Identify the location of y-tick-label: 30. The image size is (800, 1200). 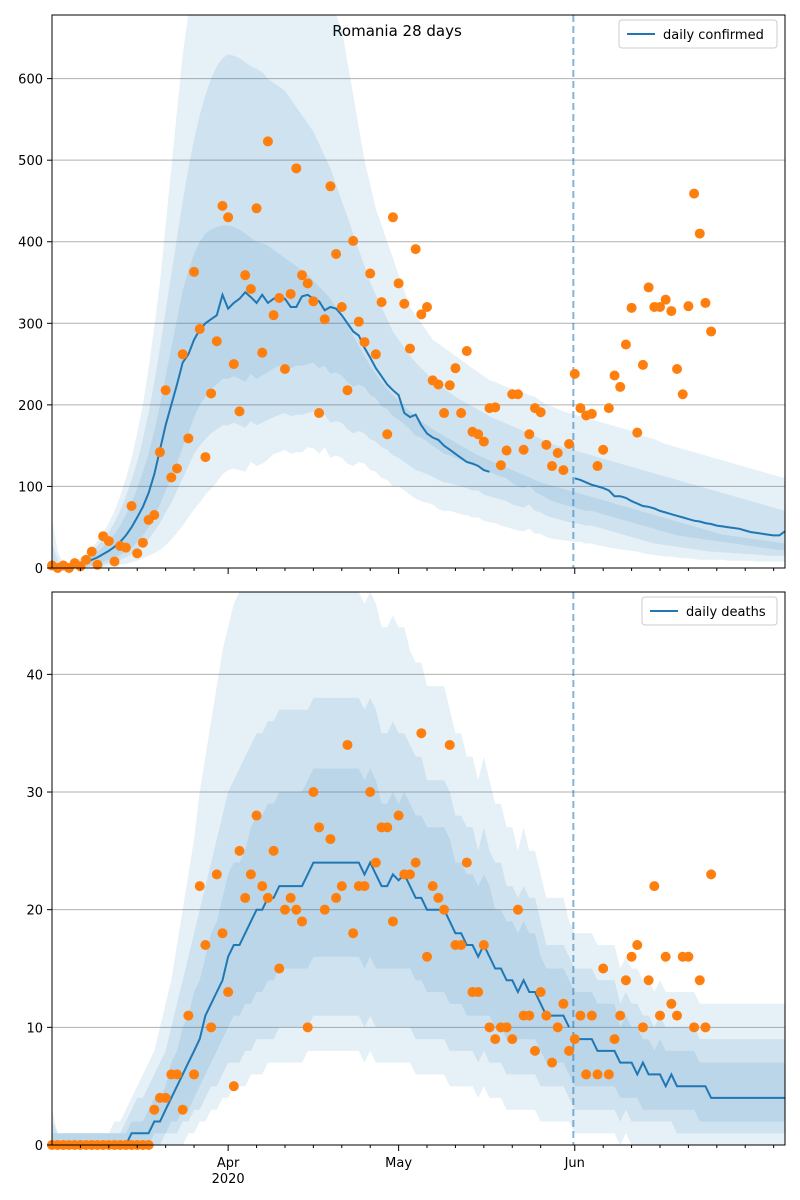
(34, 793).